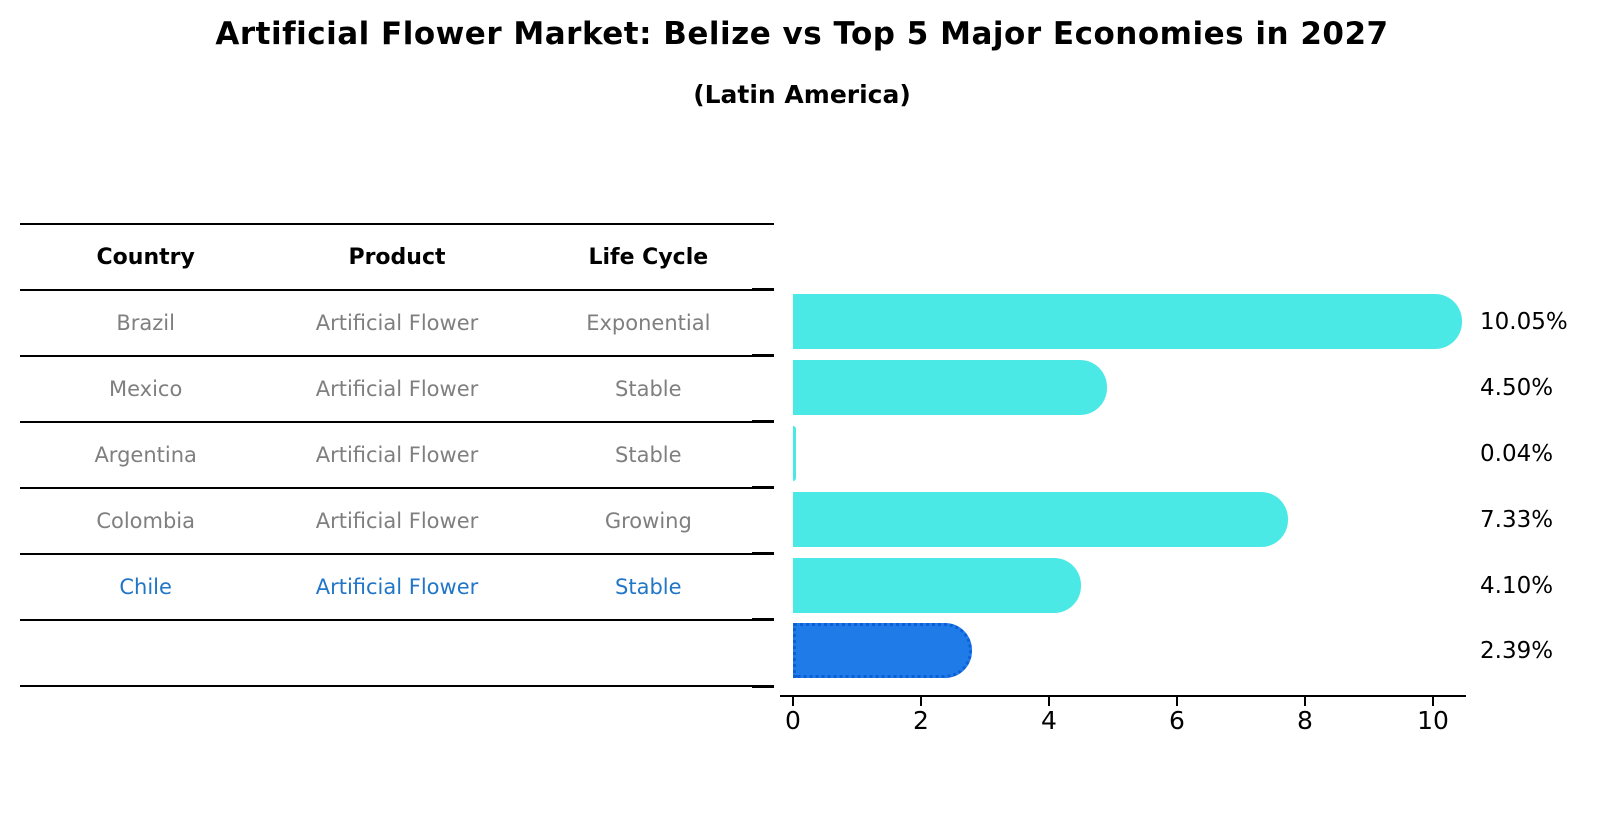  What do you see at coordinates (145, 587) in the screenshot?
I see `country-cell: Chile` at bounding box center [145, 587].